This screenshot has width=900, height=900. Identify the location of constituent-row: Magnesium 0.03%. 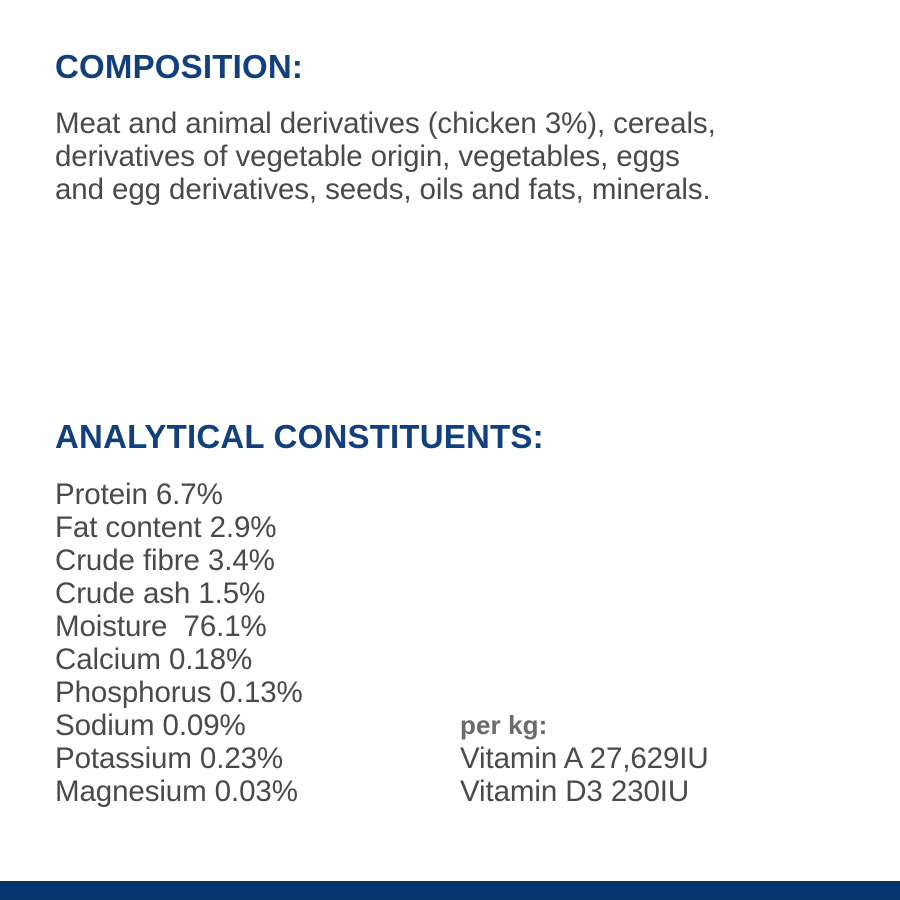
(176, 791).